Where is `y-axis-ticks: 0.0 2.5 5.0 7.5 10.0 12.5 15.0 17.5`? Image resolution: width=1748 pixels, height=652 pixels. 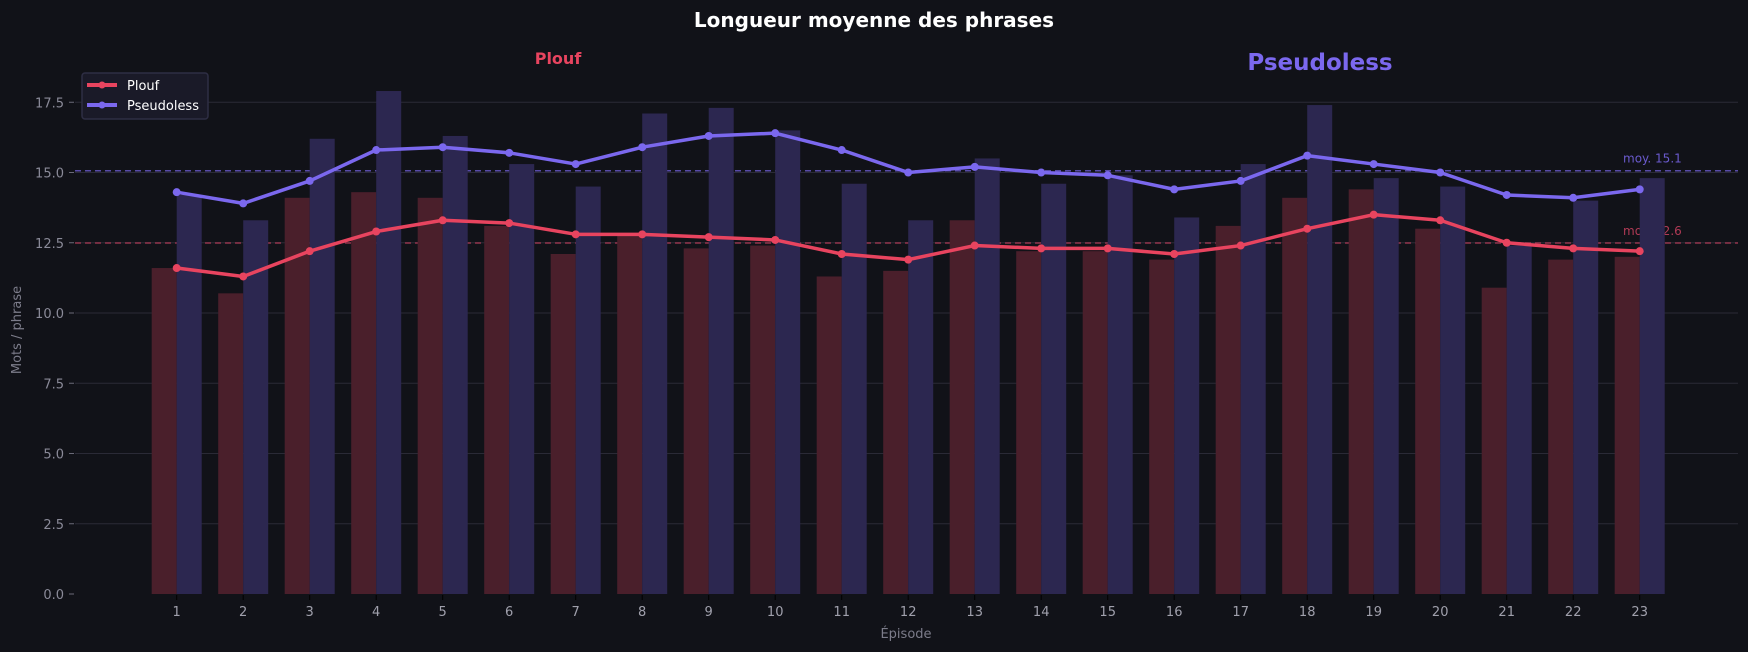
y-axis-ticks: 0.0 2.5 5.0 7.5 10.0 12.5 15.0 17.5 is located at coordinates (54, 349).